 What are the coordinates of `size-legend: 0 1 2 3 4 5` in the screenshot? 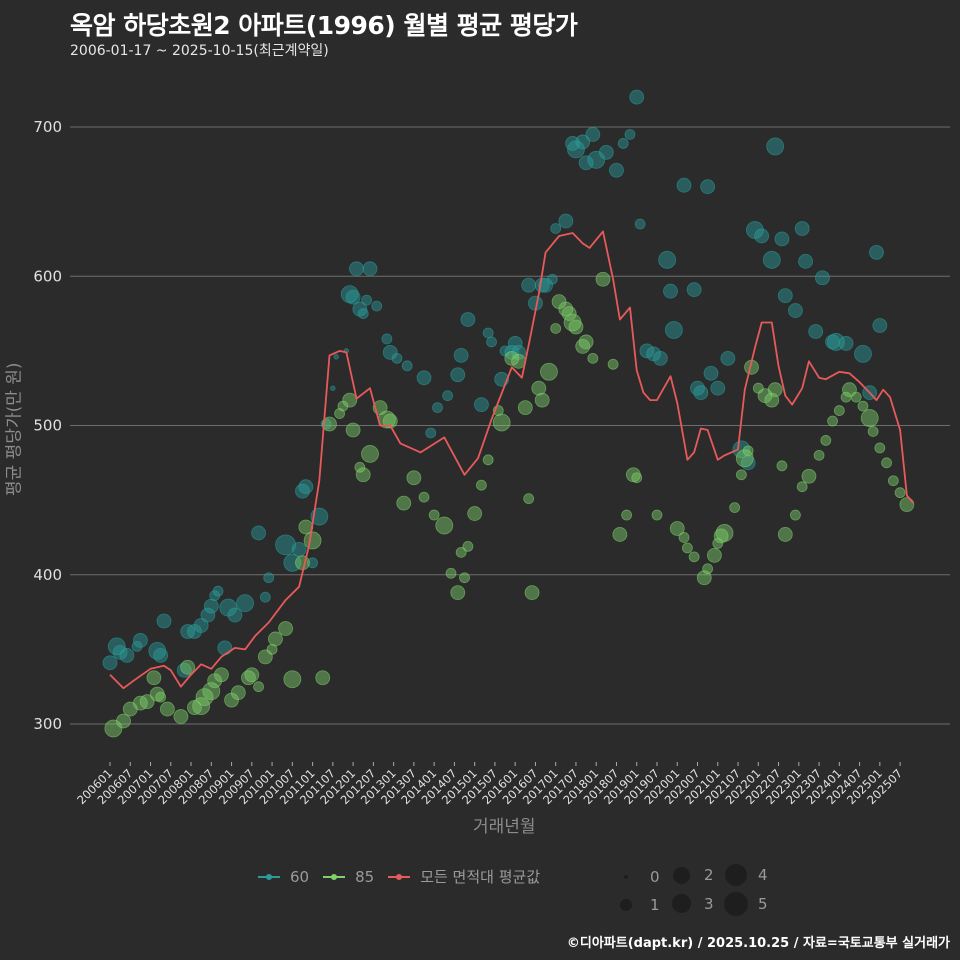 It's located at (695, 894).